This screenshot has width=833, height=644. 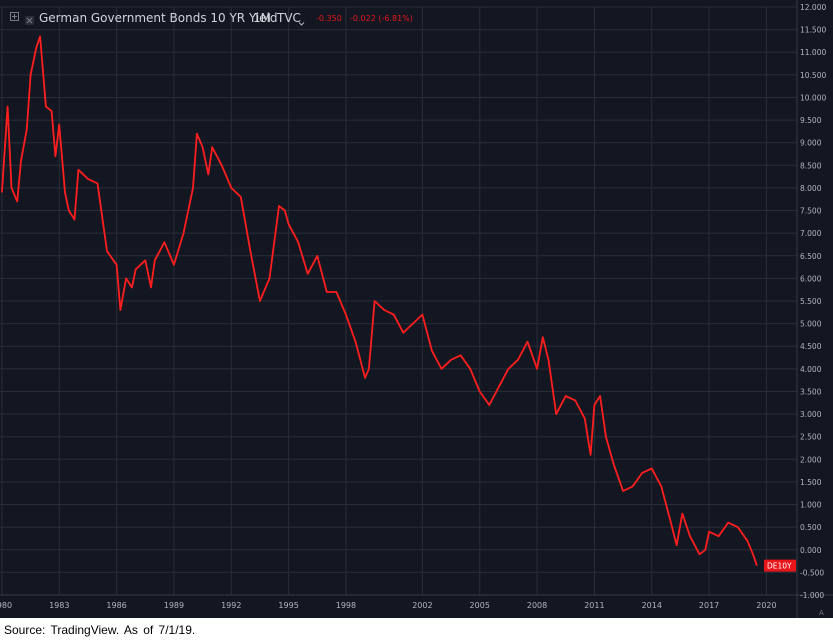 I want to click on x-tick-label: 1986, so click(x=116, y=605).